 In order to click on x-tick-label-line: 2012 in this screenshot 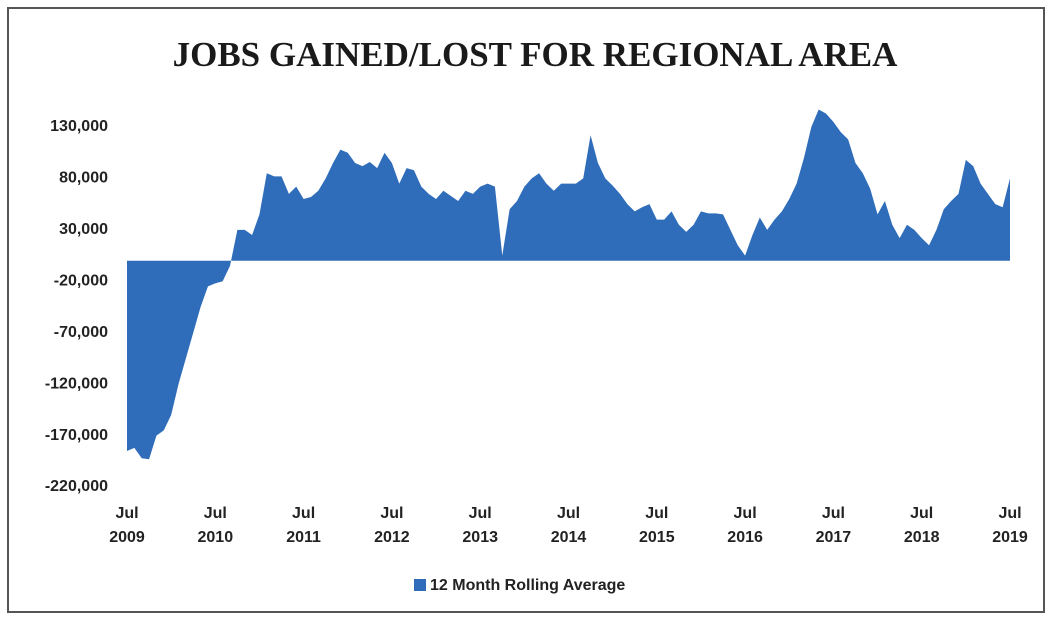, I will do `click(392, 537)`.